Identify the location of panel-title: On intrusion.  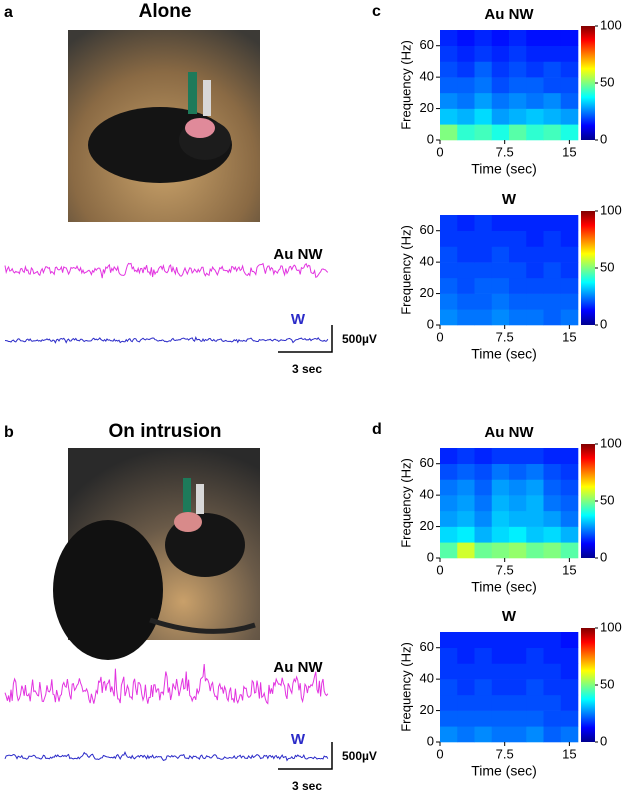
(165, 431).